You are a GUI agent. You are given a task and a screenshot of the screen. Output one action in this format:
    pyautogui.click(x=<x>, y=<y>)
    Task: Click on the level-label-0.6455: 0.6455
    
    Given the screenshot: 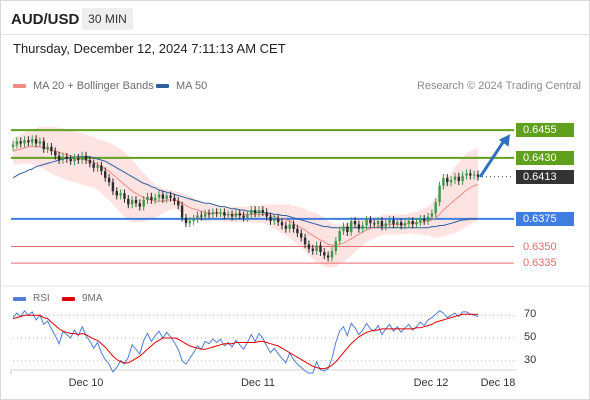 What is the action you would take?
    pyautogui.click(x=545, y=130)
    